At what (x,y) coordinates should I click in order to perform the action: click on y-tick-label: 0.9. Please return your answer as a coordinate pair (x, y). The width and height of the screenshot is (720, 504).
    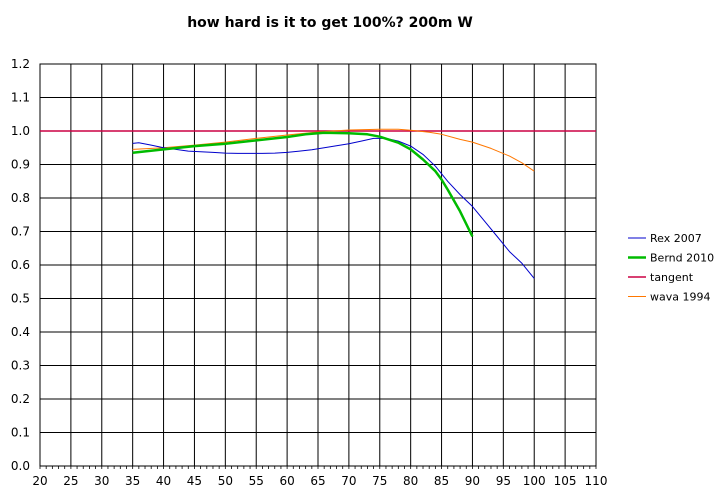
    Looking at the image, I should click on (20, 165).